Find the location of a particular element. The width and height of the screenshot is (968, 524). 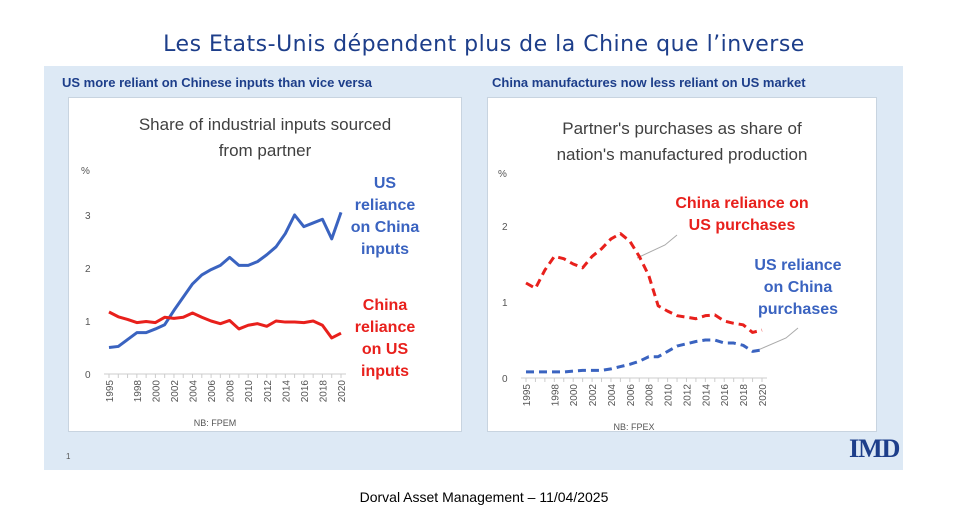

series-label: China is located at coordinates (385, 305).